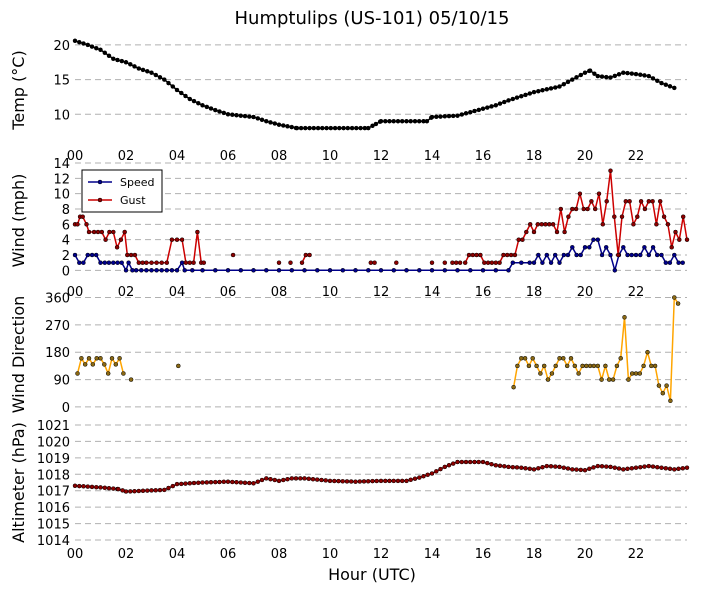 This screenshot has height=594, width=705. I want to click on legend: Speed Gust, so click(122, 191).